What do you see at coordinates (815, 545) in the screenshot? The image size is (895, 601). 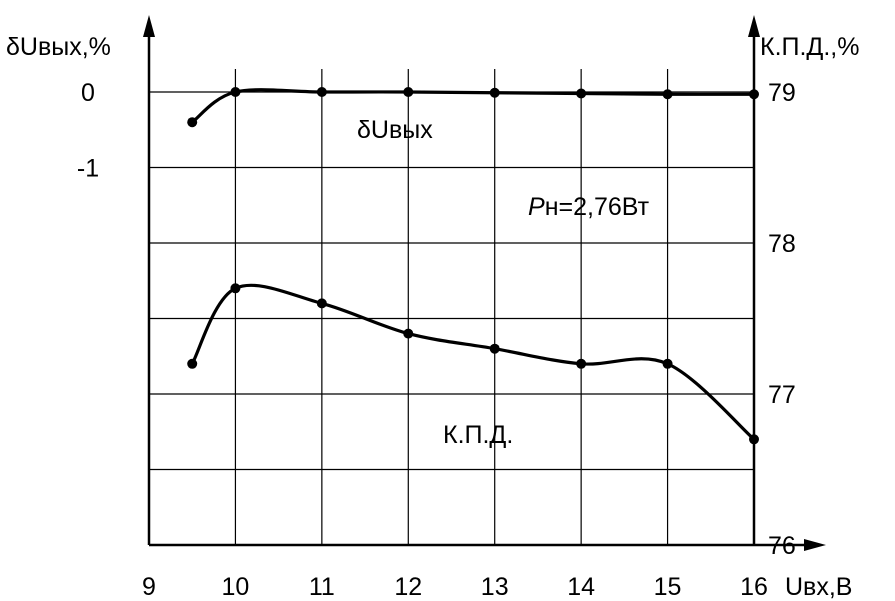 I see `x-axis-arrow` at bounding box center [815, 545].